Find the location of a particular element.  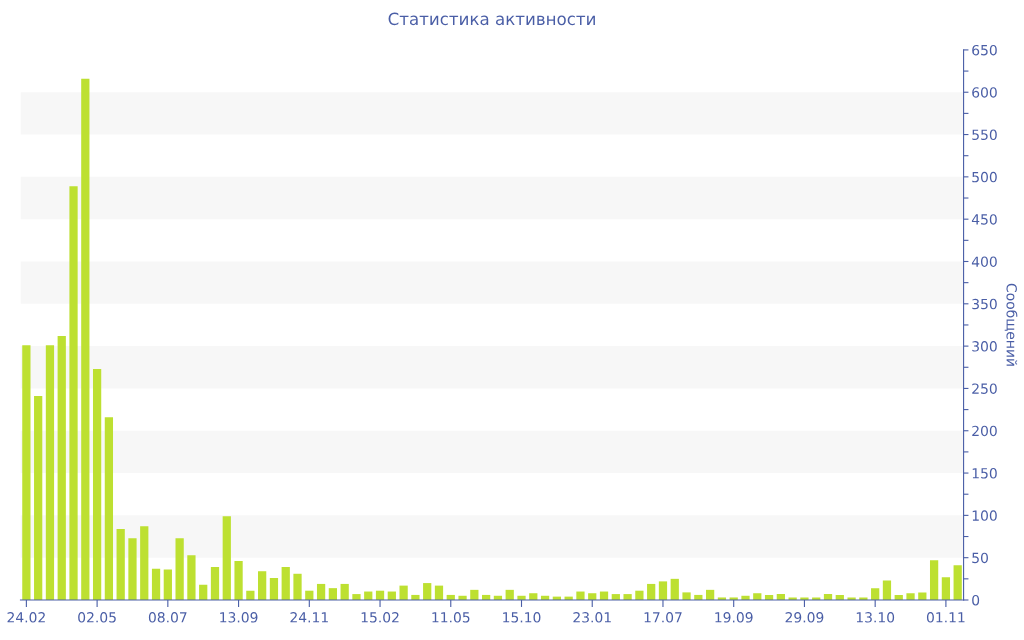

y-tick-label: 600 is located at coordinates (984, 92).